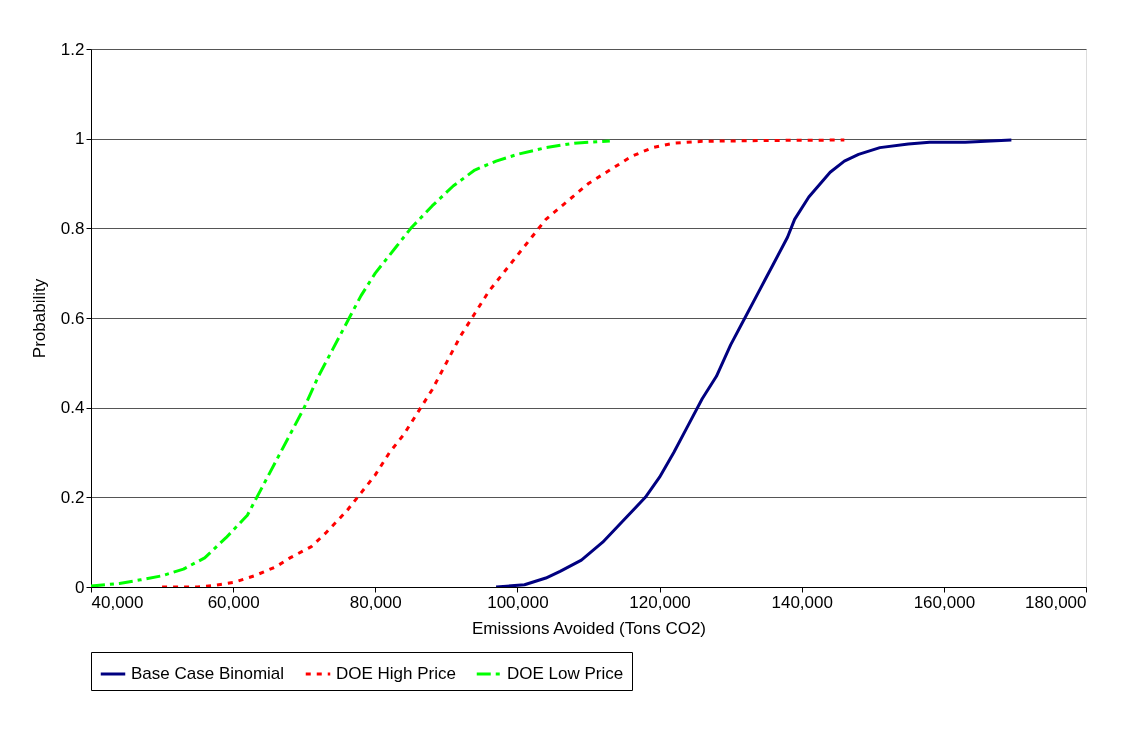 Image resolution: width=1130 pixels, height=748 pixels. I want to click on x-axis-title: Emissions Avoided (Tons CO2), so click(589, 628).